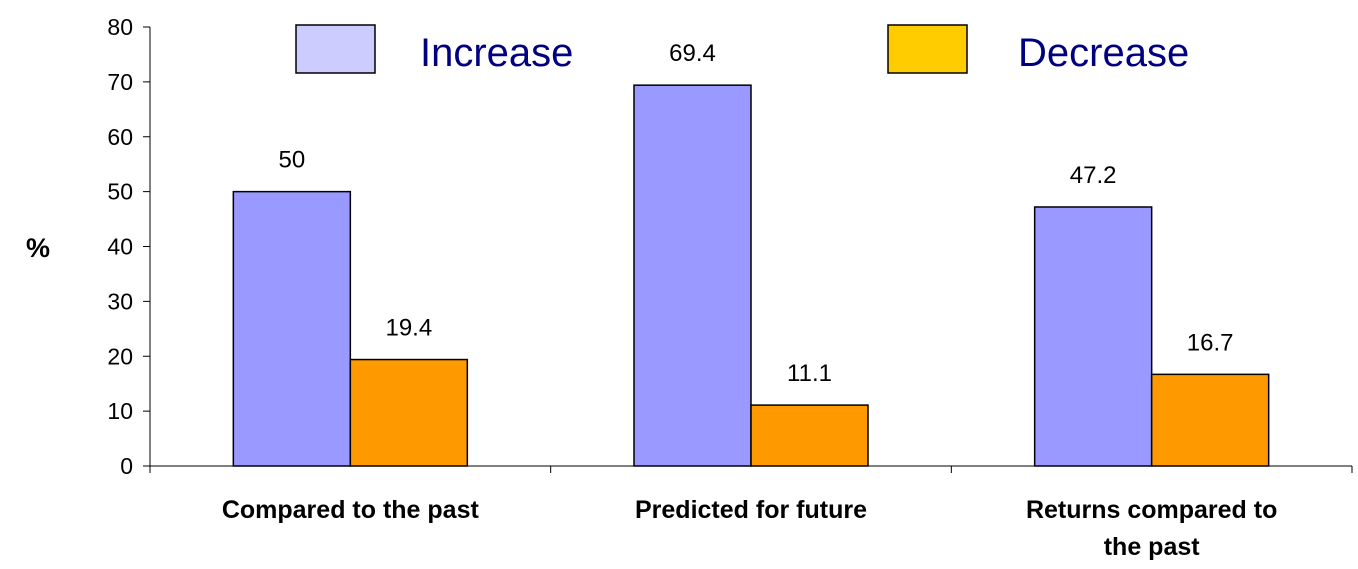 This screenshot has width=1358, height=569. I want to click on data-label: 47.2, so click(1093, 175).